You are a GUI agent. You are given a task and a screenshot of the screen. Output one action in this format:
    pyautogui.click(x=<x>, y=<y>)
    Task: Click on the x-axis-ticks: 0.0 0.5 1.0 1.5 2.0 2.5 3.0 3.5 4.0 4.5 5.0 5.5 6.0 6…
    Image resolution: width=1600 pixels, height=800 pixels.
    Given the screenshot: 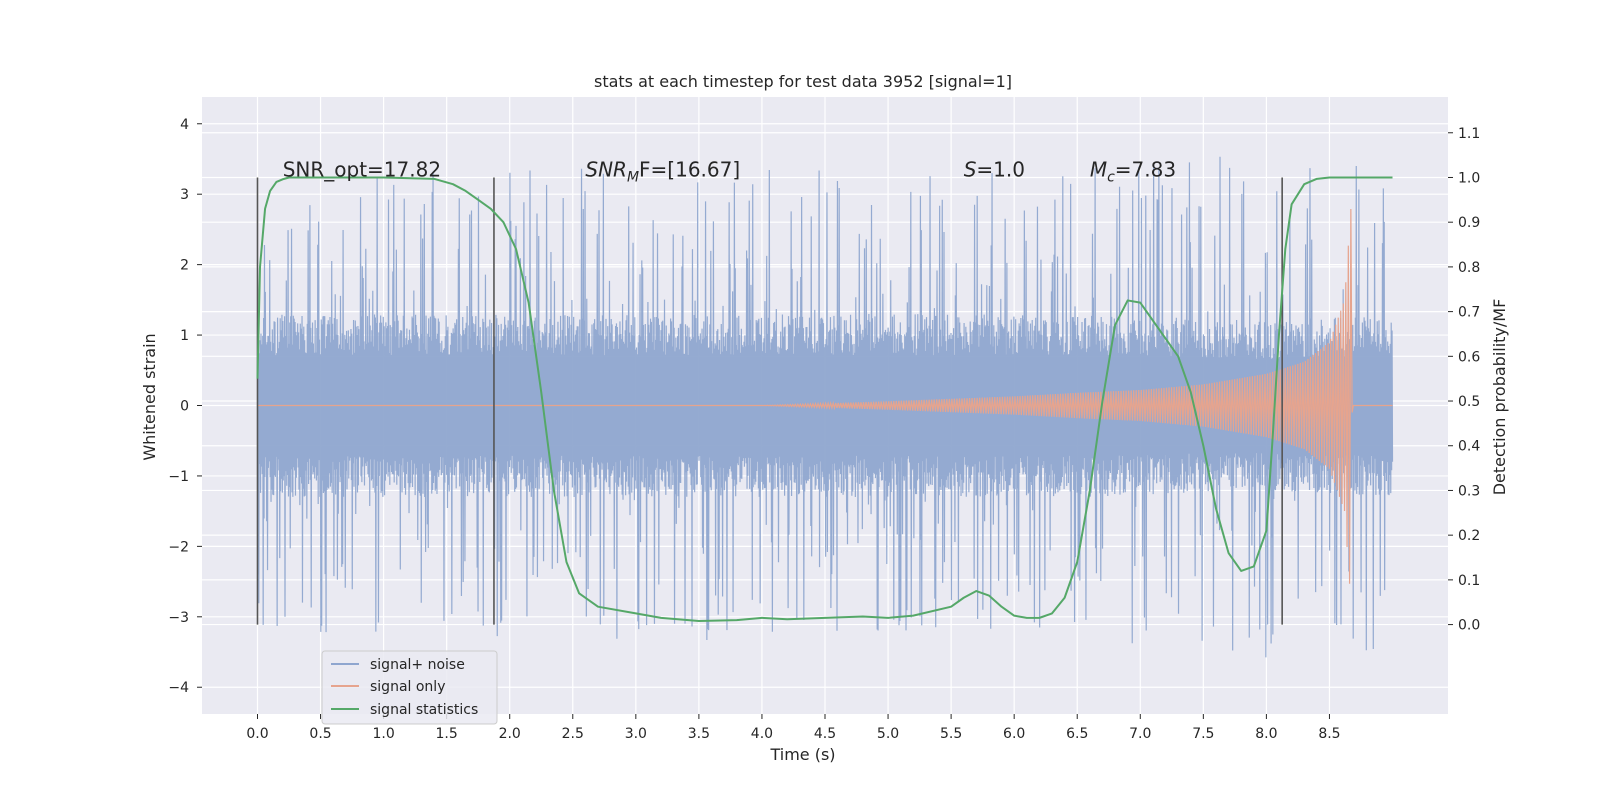 What is the action you would take?
    pyautogui.click(x=793, y=728)
    